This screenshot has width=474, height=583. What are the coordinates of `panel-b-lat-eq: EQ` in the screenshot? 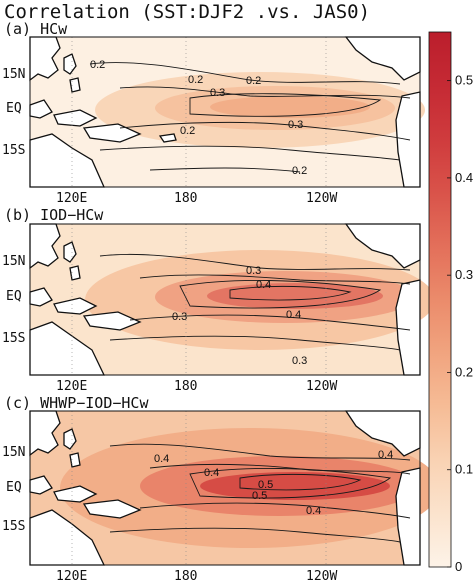 It's located at (14, 296).